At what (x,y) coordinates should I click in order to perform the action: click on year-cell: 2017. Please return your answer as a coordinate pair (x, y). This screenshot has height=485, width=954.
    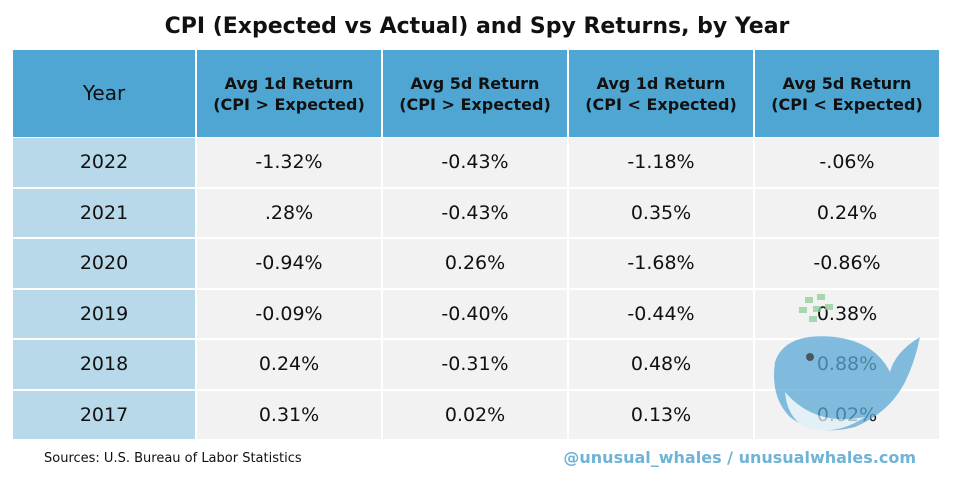
    Looking at the image, I should click on (105, 415).